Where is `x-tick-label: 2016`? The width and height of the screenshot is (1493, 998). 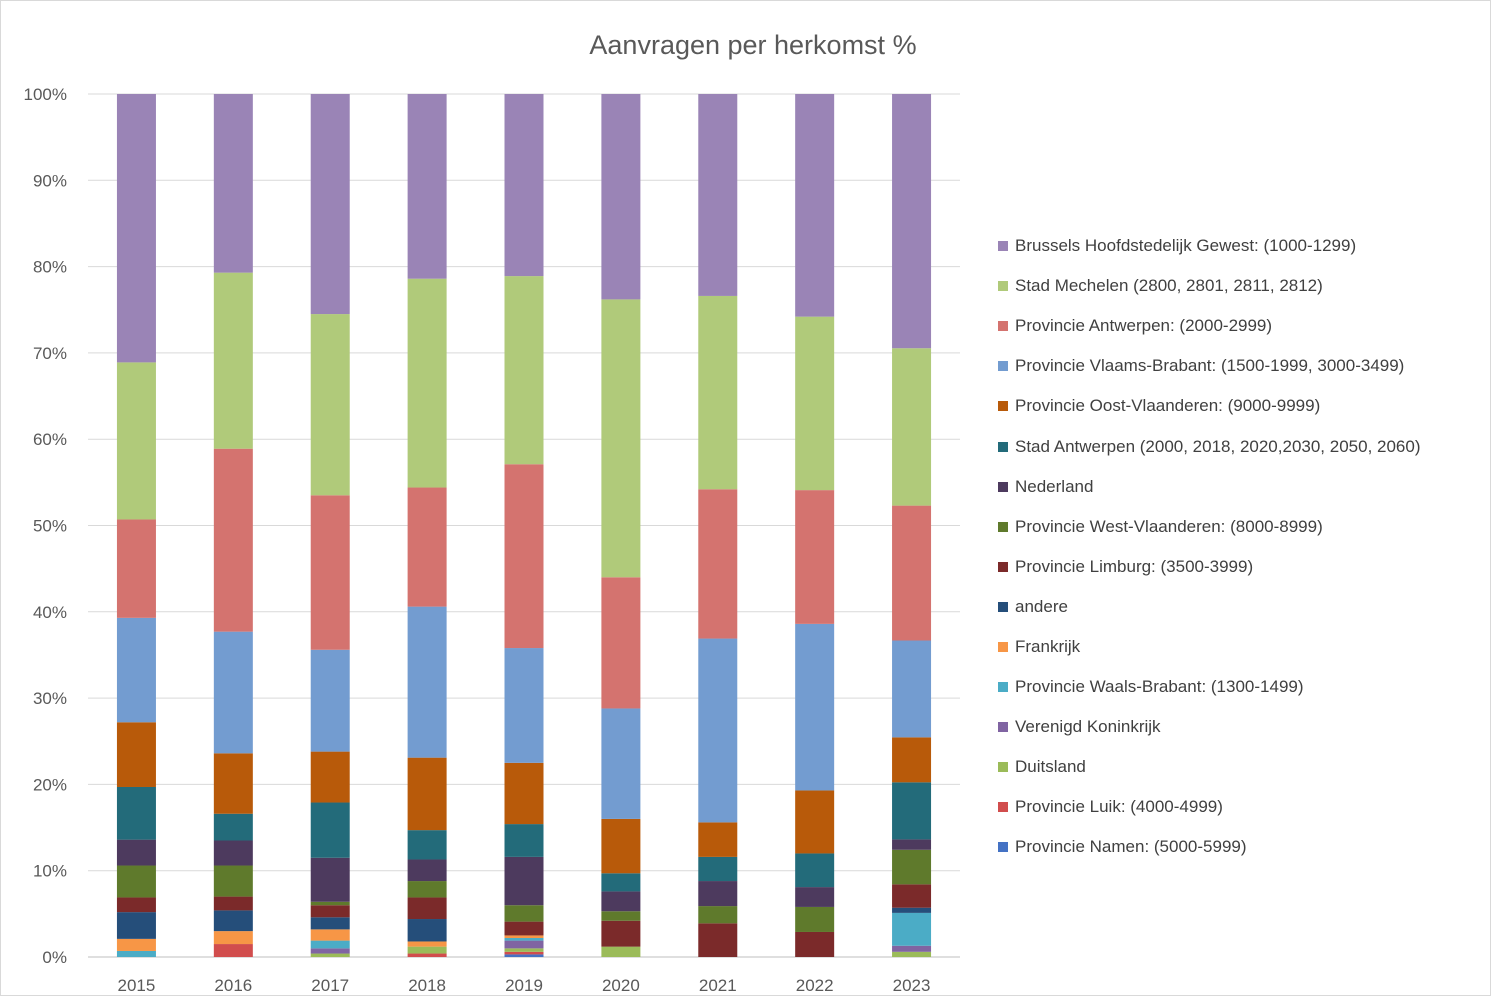
x-tick-label: 2016 is located at coordinates (233, 985).